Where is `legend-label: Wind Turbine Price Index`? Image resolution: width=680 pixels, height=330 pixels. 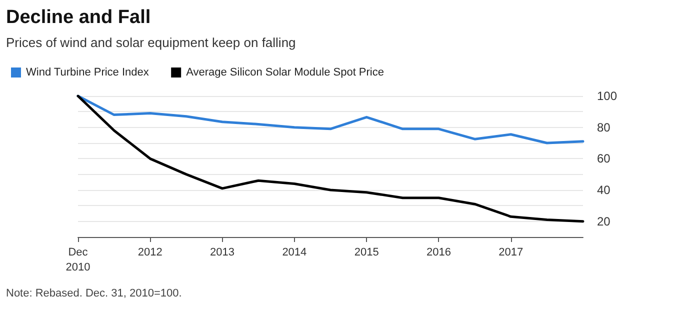 legend-label: Wind Turbine Price Index is located at coordinates (88, 72).